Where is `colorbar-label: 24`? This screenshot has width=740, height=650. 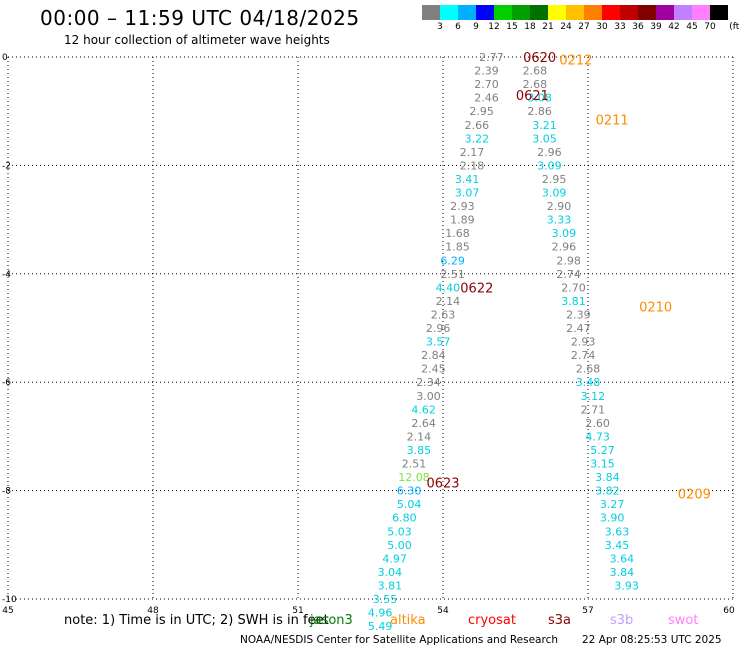
colorbar-label: 24 is located at coordinates (566, 27).